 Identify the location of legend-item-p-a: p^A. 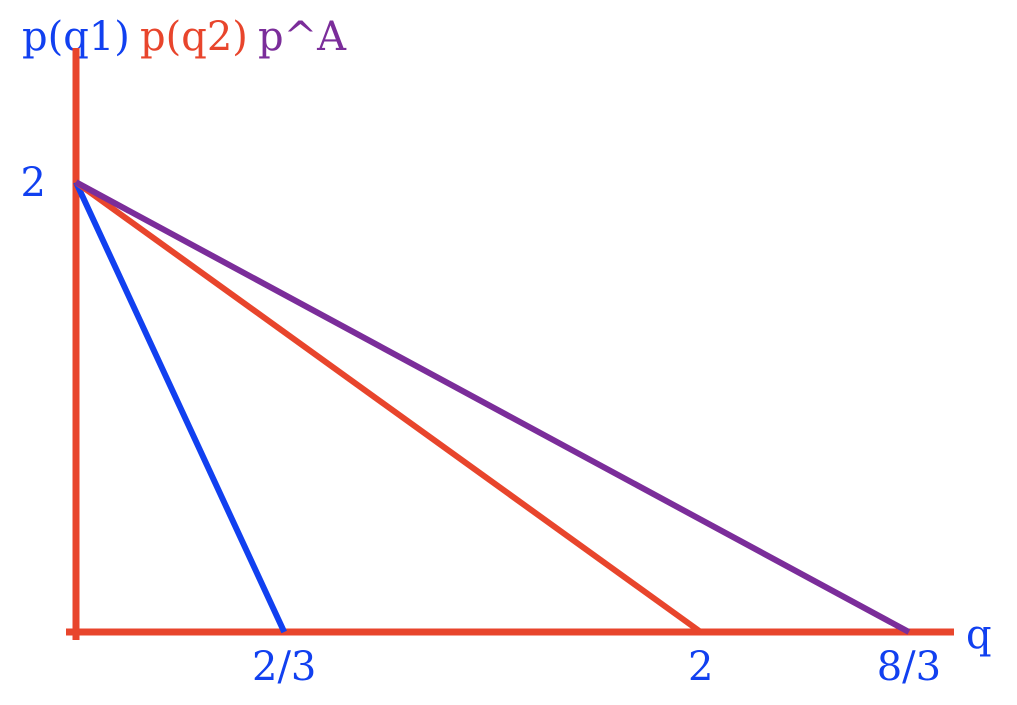
(302, 37).